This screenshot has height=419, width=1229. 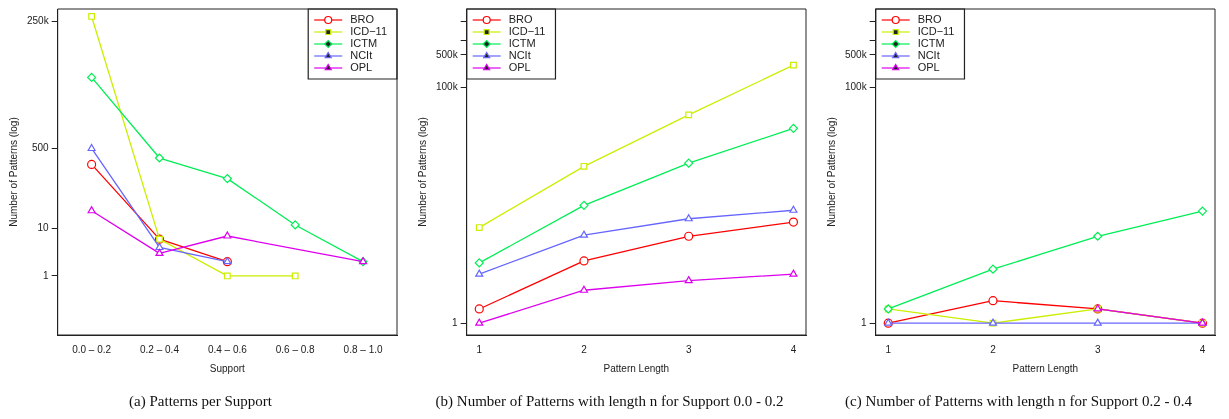 What do you see at coordinates (1018, 401) in the screenshot?
I see `text: (c) Number of Patterns with length n for Support 0.2 - 0.4` at bounding box center [1018, 401].